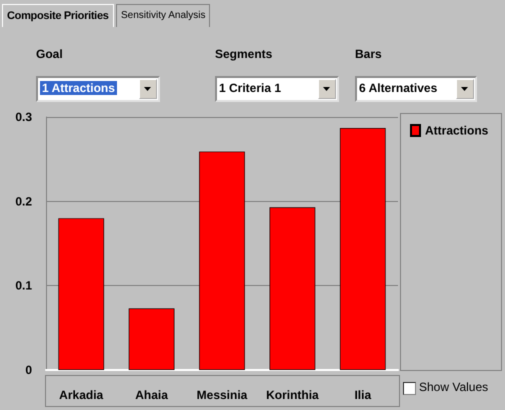 This screenshot has width=505, height=410. Describe the element at coordinates (28, 370) in the screenshot. I see `y-tick-label: 0` at that location.